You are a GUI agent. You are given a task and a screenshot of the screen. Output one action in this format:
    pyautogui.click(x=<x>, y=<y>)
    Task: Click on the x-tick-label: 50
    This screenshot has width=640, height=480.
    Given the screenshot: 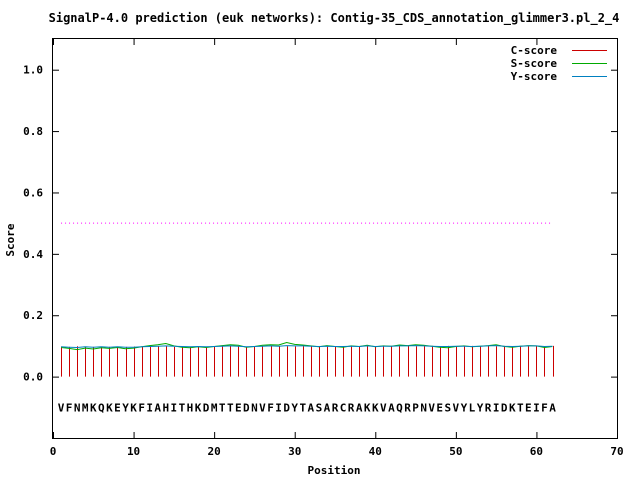 What is the action you would take?
    pyautogui.click(x=455, y=451)
    